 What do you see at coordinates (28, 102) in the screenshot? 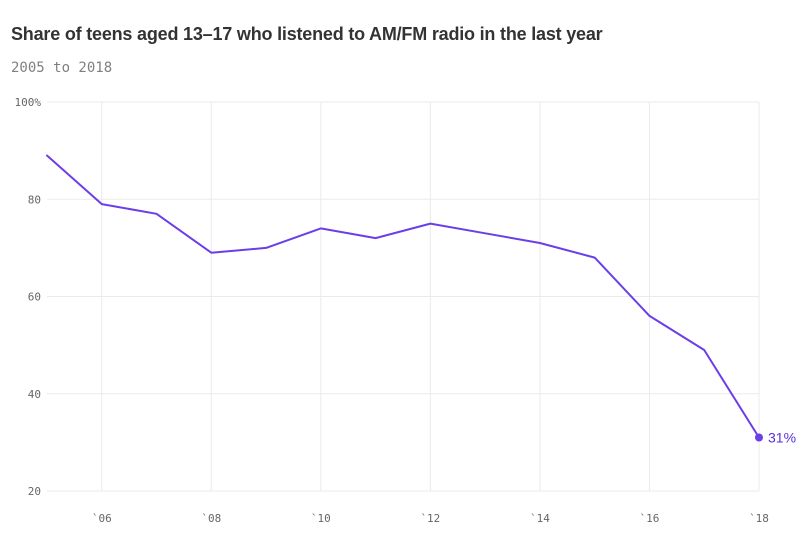
I see `y-tick-label-100: 100%` at bounding box center [28, 102].